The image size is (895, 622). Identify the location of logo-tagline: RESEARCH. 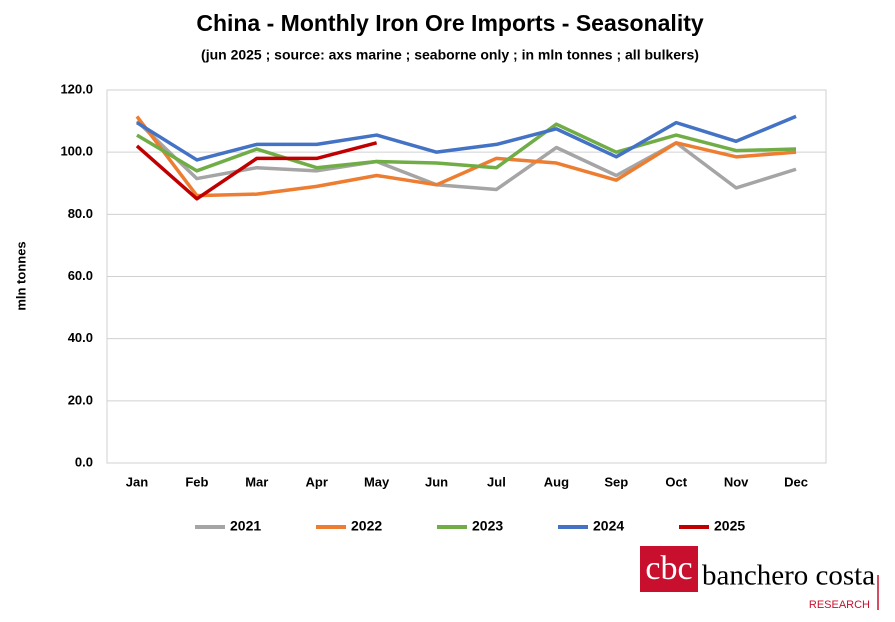
(839, 605).